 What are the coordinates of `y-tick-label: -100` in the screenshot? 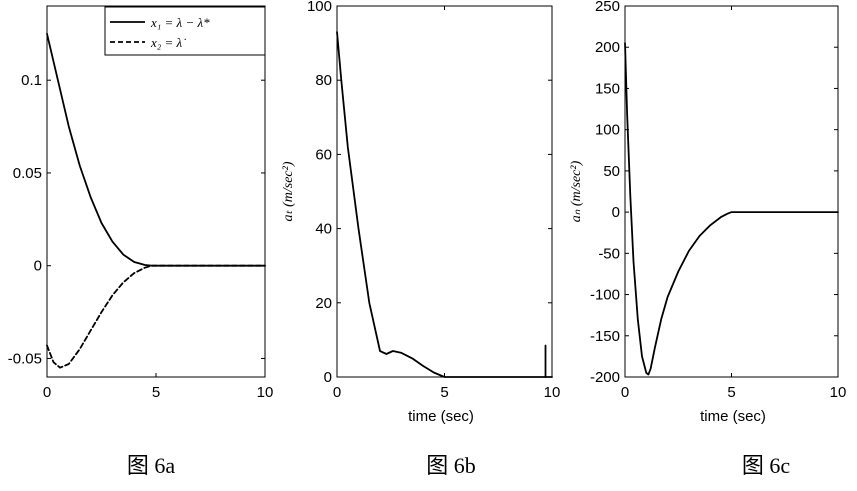 It's located at (605, 295).